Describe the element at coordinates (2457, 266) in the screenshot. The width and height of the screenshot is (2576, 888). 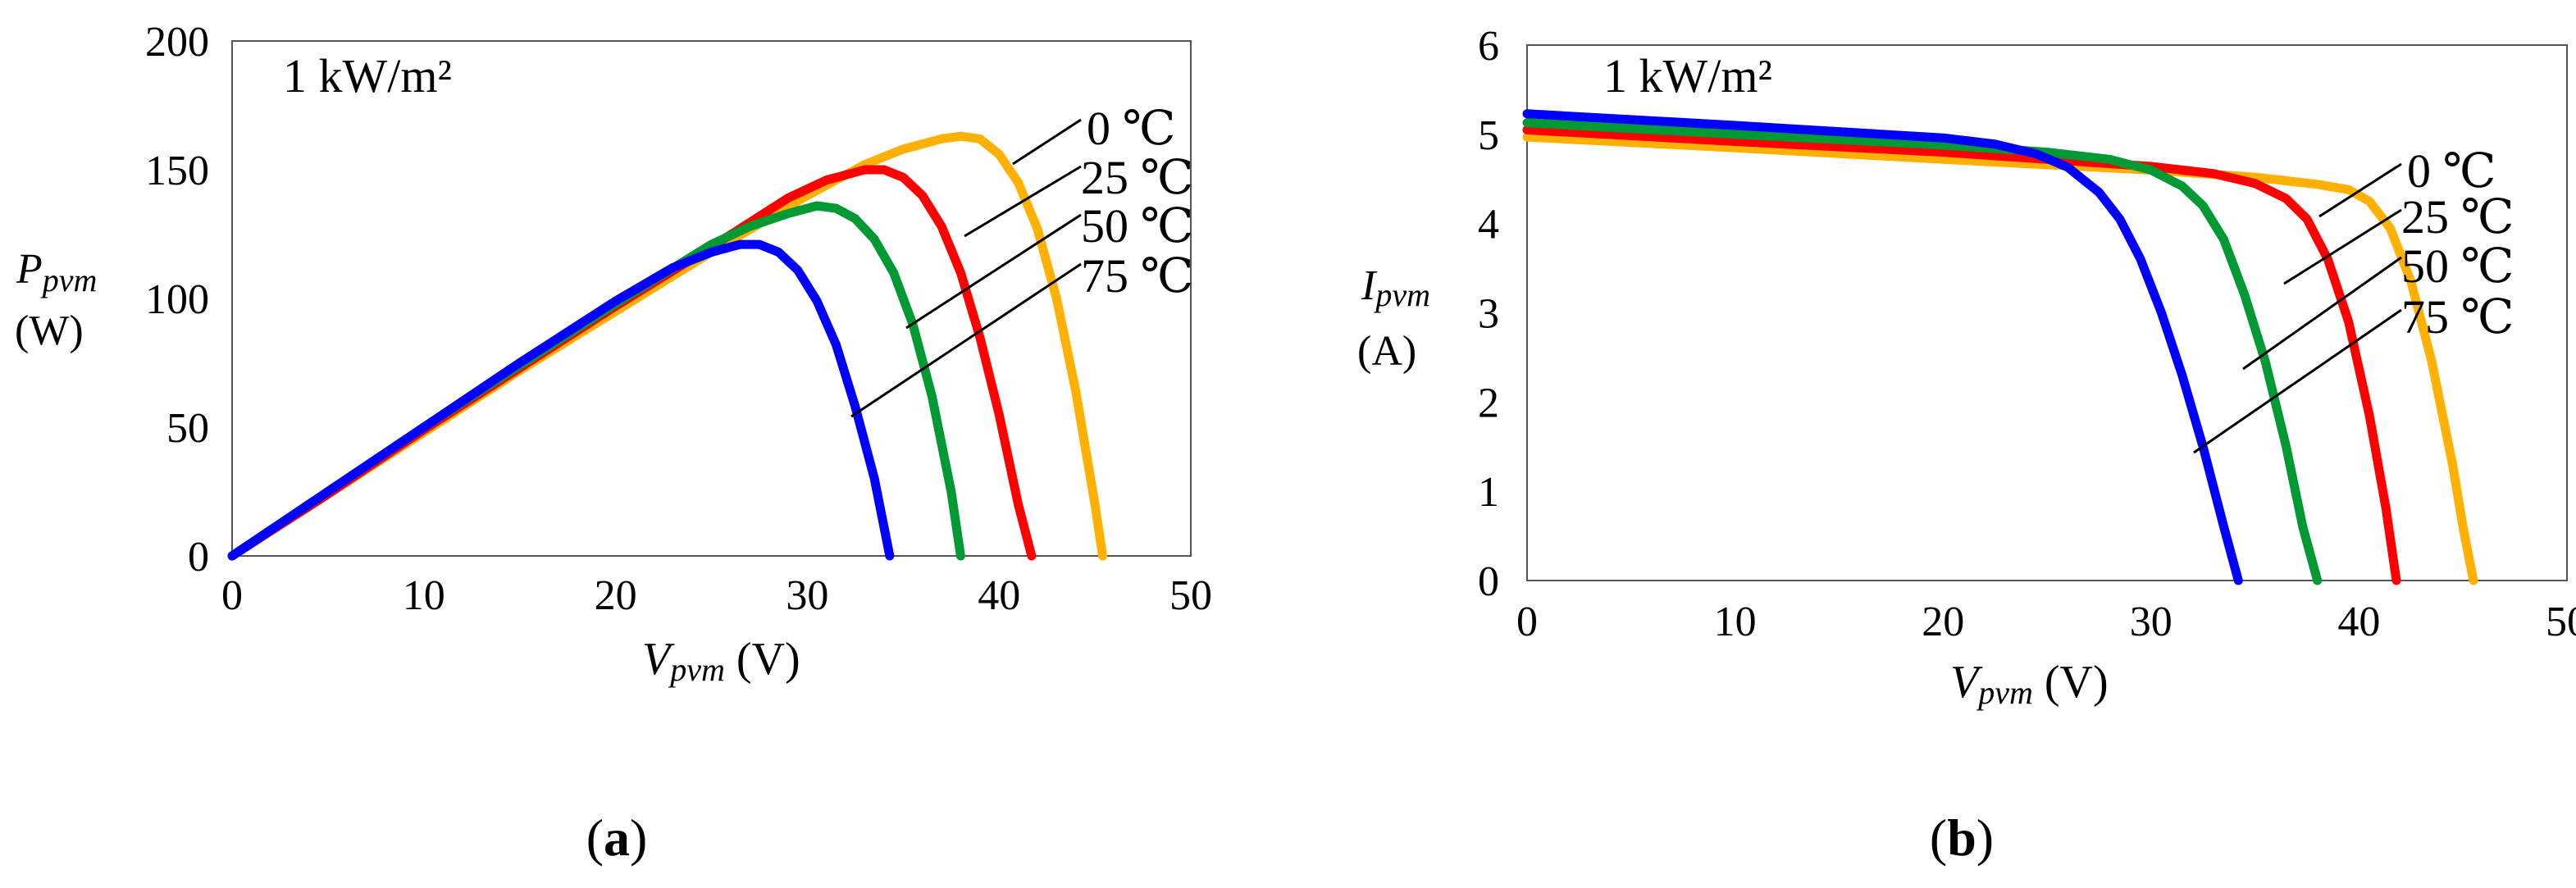
I see `chart-b-annotation-50: 50 ℃` at that location.